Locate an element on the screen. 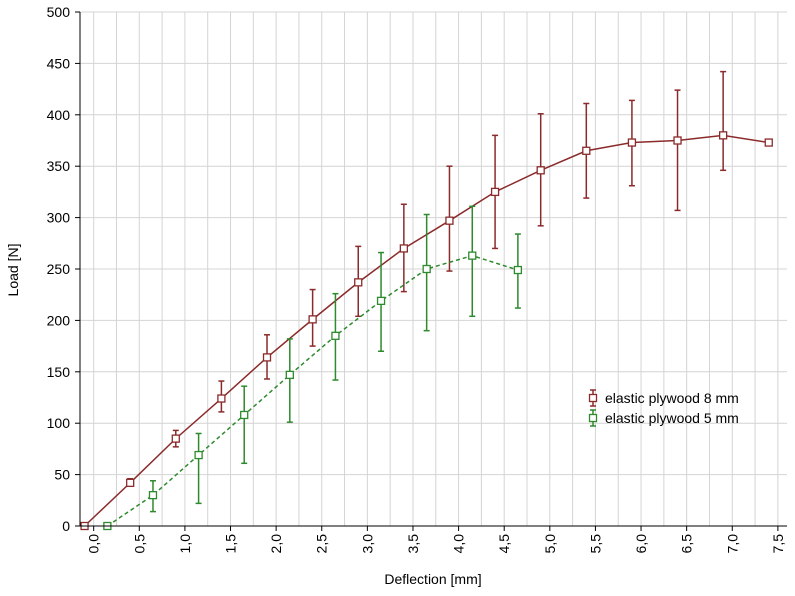 This screenshot has height=596, width=795. legend-item: elastic plywood 8 mm is located at coordinates (663, 398).